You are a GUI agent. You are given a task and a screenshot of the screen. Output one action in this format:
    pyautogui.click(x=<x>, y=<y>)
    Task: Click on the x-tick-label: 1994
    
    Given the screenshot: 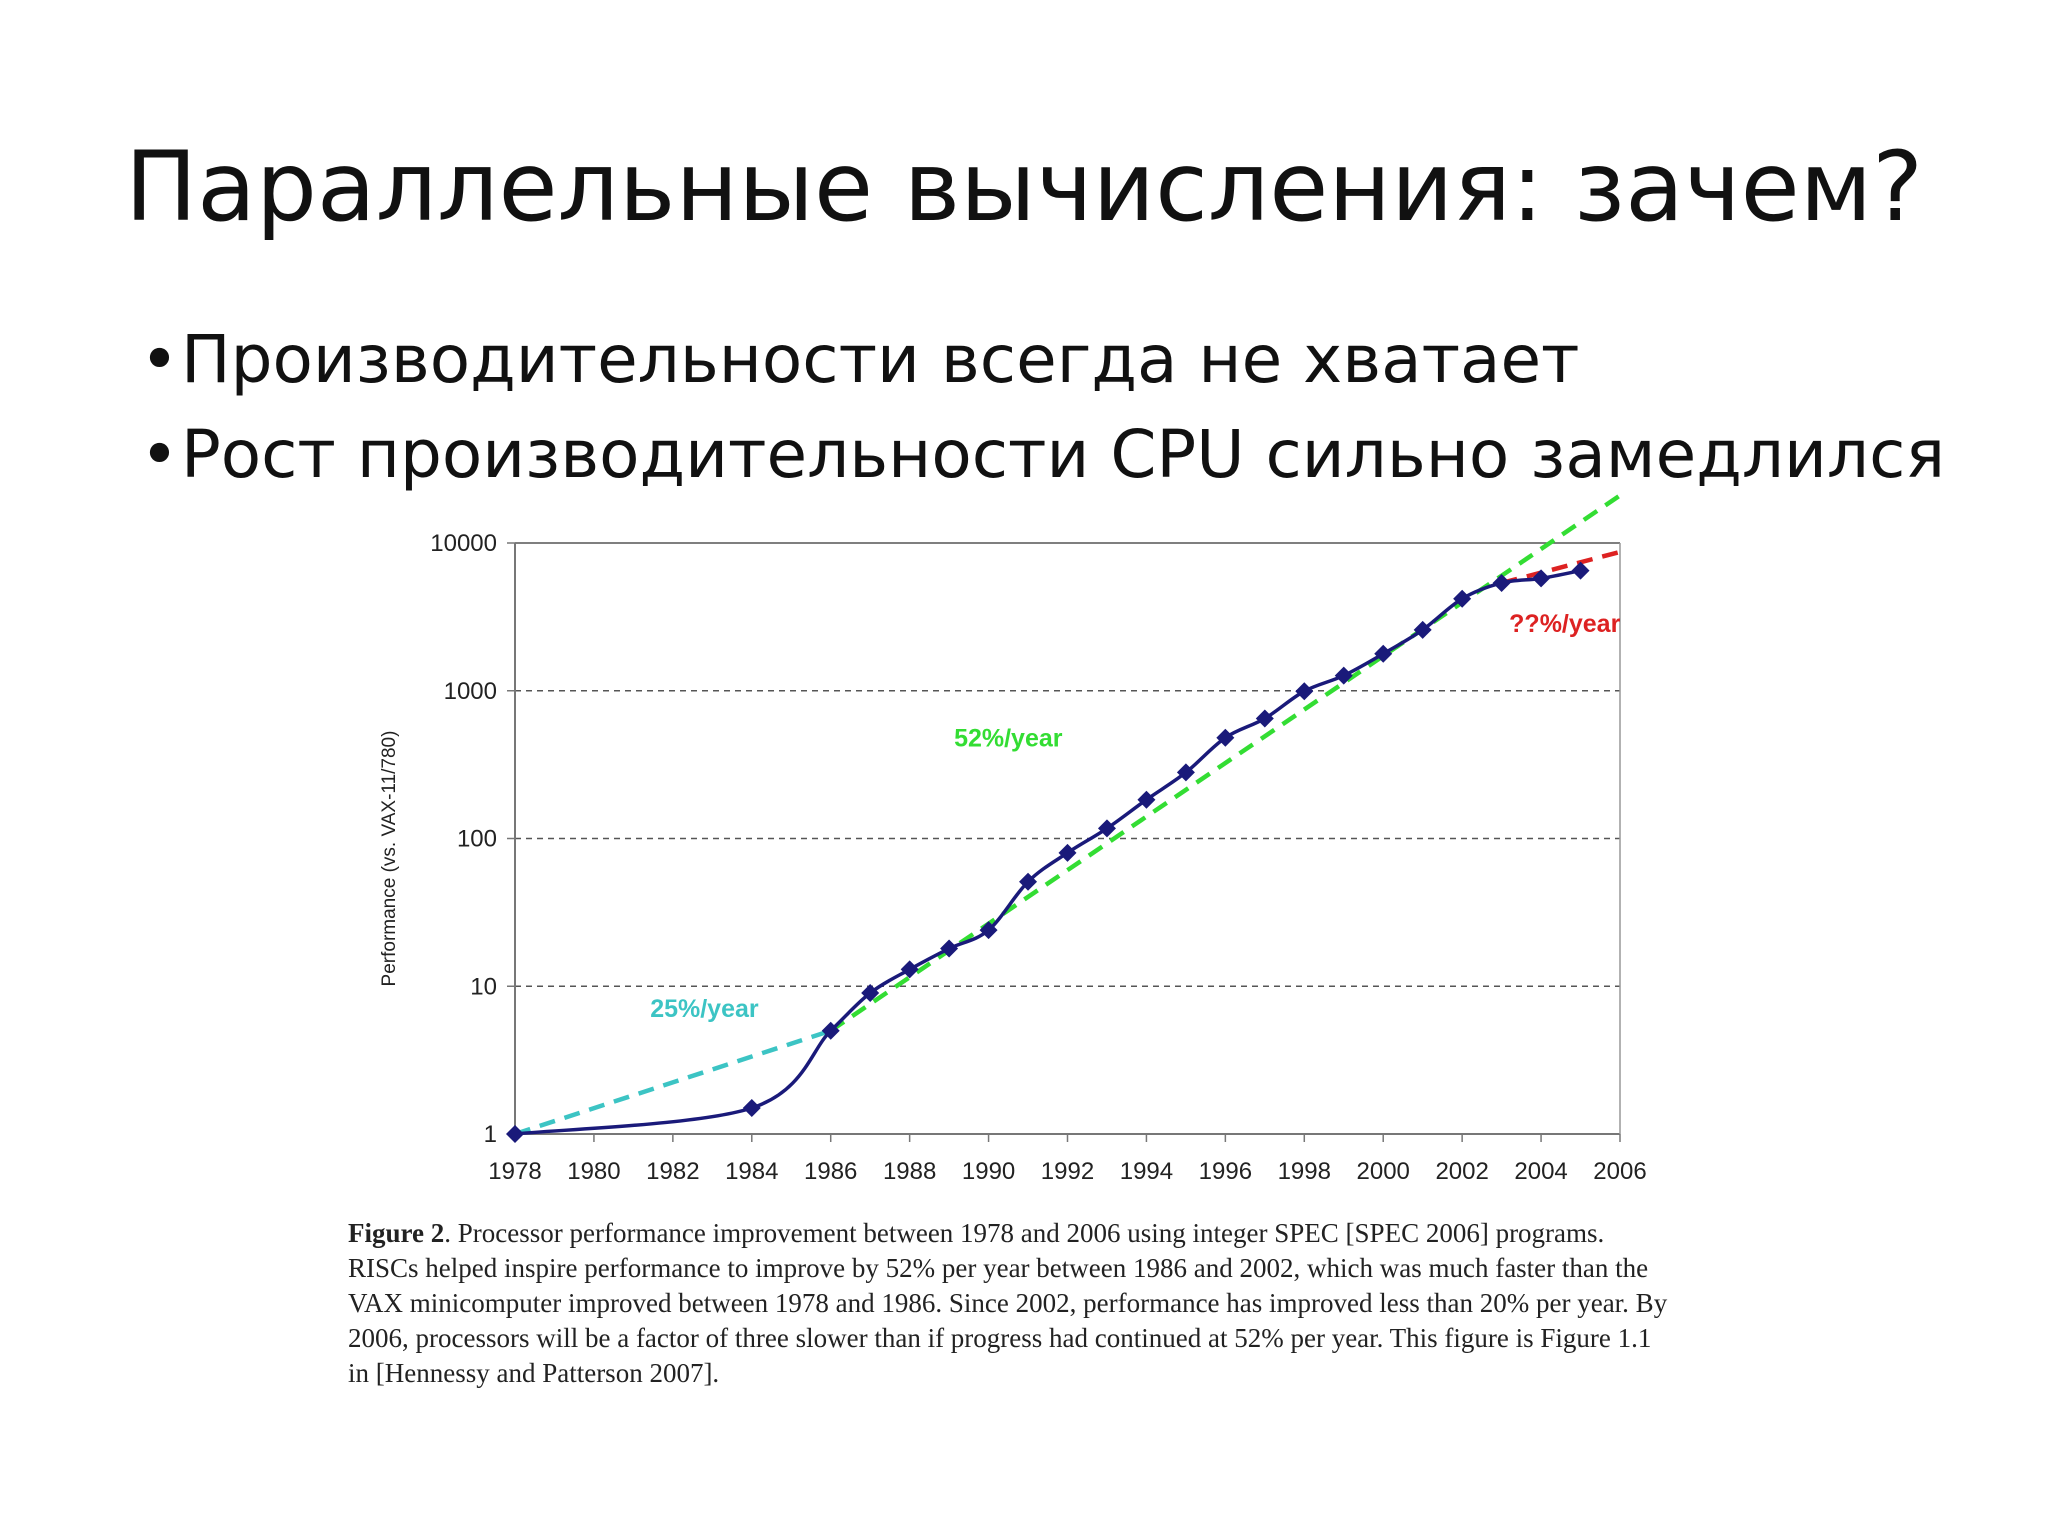 What is the action you would take?
    pyautogui.click(x=1146, y=1171)
    